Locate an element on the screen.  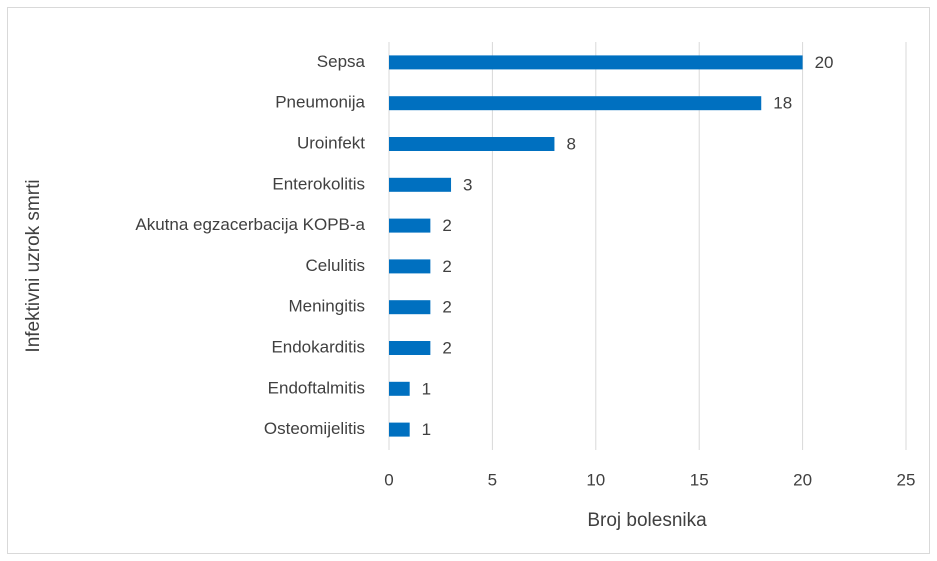
x-tick-label: 5 is located at coordinates (492, 479).